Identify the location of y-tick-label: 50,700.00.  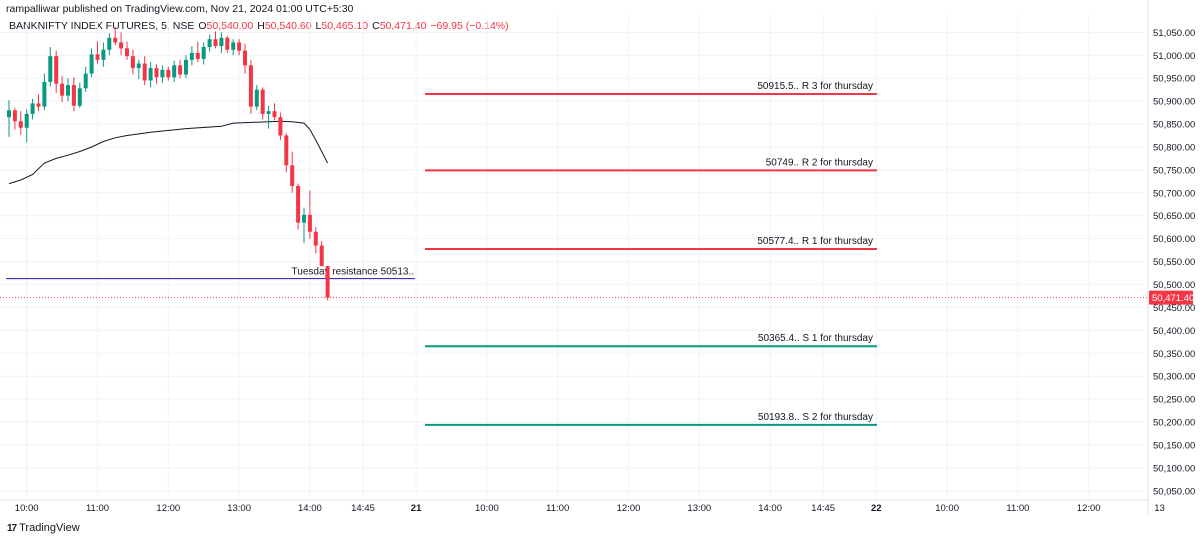
(1174, 193).